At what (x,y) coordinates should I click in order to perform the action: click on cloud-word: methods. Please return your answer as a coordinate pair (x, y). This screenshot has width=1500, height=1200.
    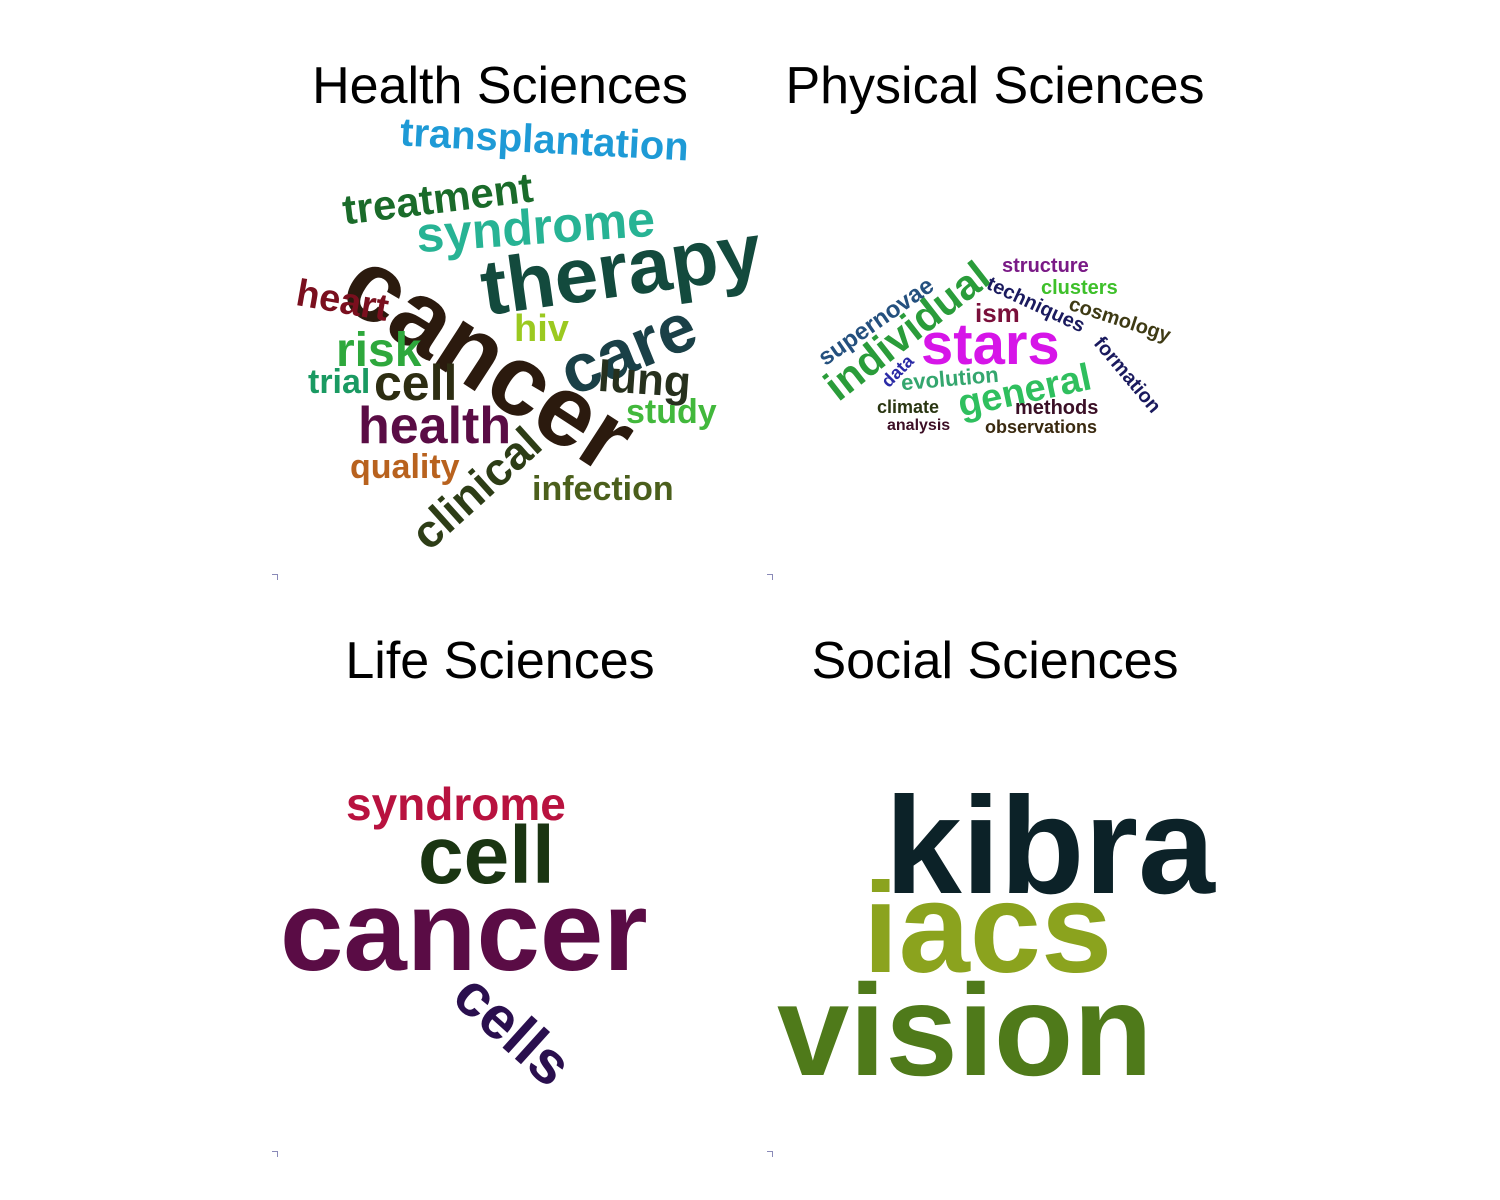
    Looking at the image, I should click on (1057, 408).